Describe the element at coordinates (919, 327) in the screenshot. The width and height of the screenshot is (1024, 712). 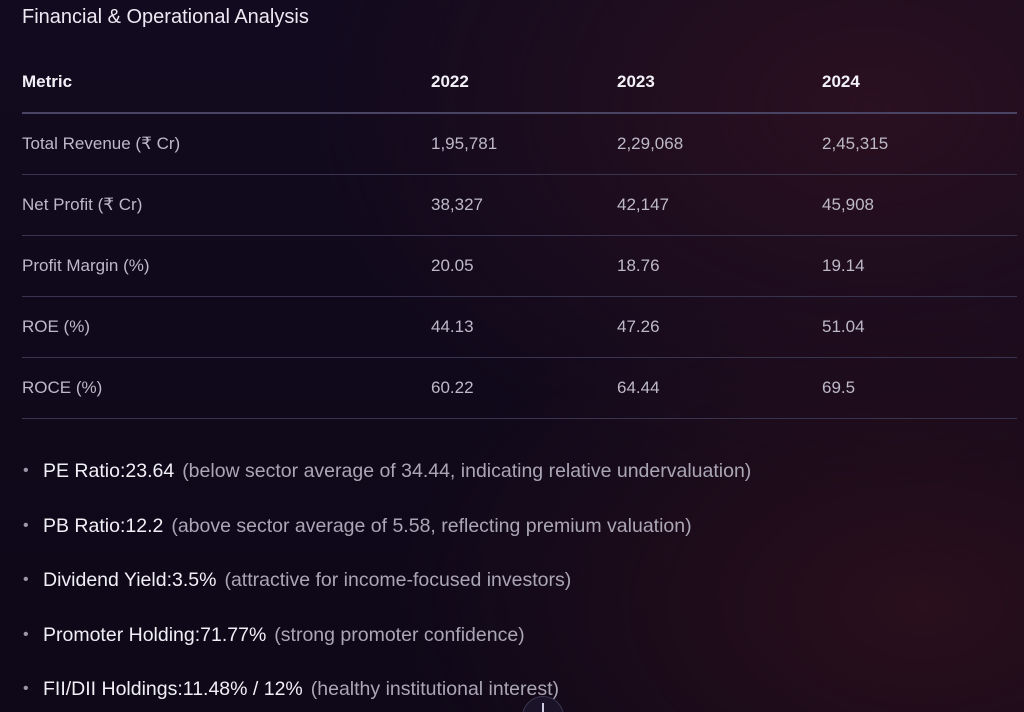
I see `cell-2024: 51.04` at that location.